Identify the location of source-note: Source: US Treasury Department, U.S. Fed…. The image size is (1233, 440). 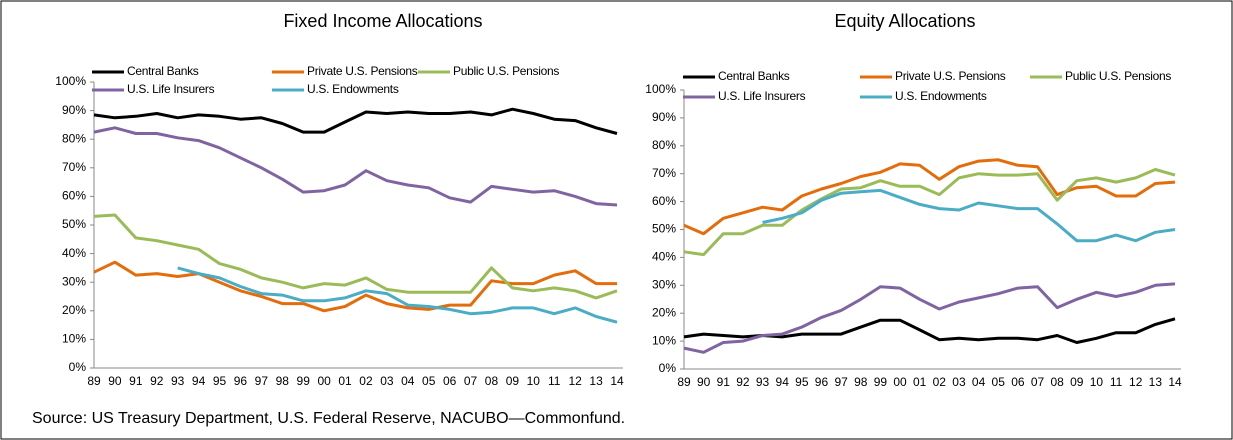
(328, 418).